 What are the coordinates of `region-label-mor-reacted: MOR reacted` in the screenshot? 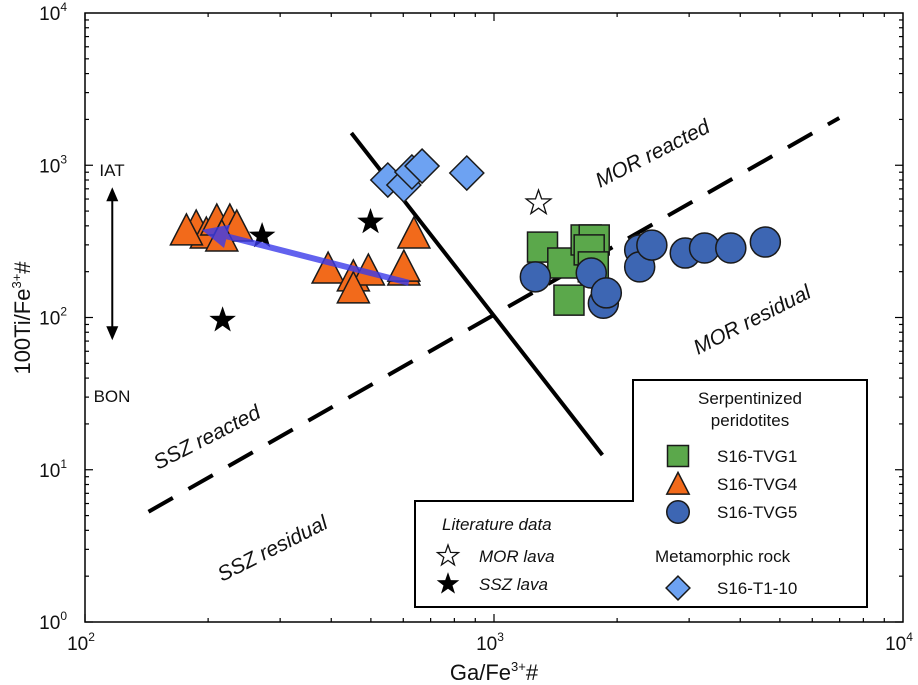 It's located at (653, 154).